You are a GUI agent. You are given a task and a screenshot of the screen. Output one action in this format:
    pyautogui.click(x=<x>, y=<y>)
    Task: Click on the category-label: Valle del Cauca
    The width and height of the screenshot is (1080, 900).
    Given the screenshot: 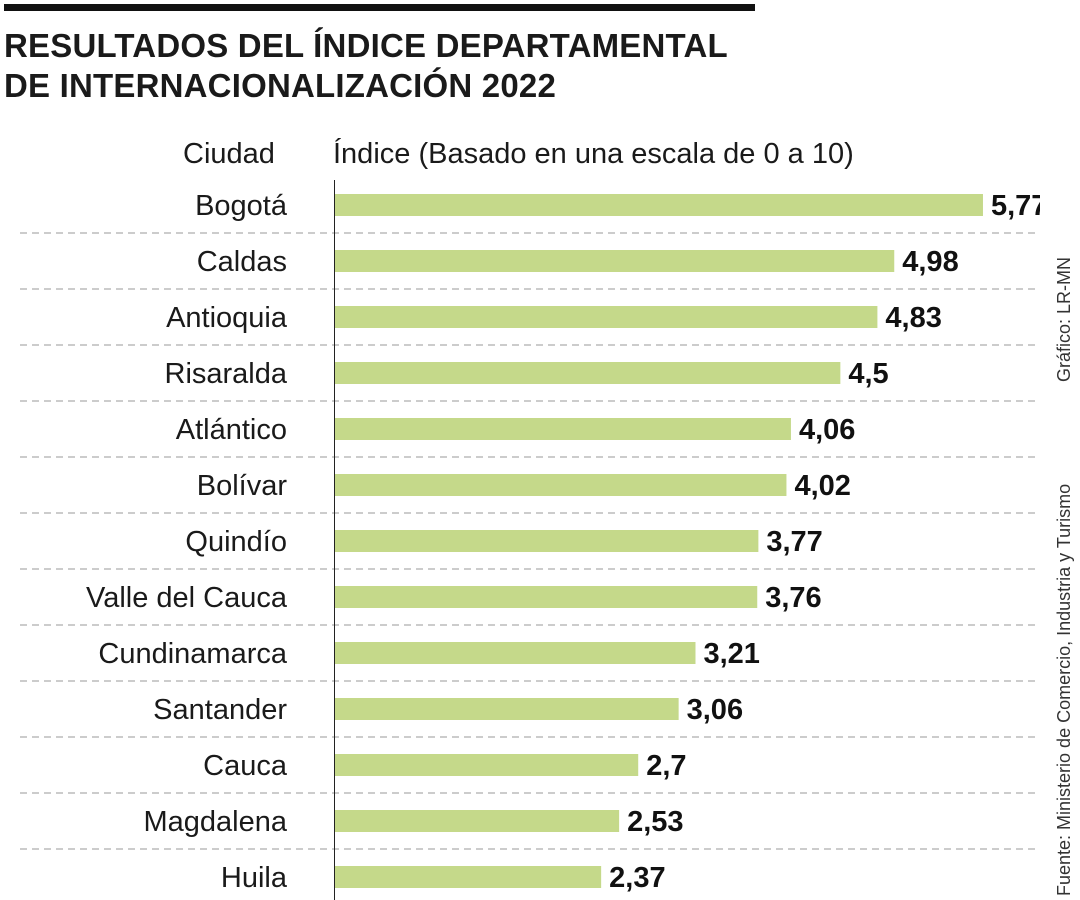 What is the action you would take?
    pyautogui.click(x=187, y=598)
    